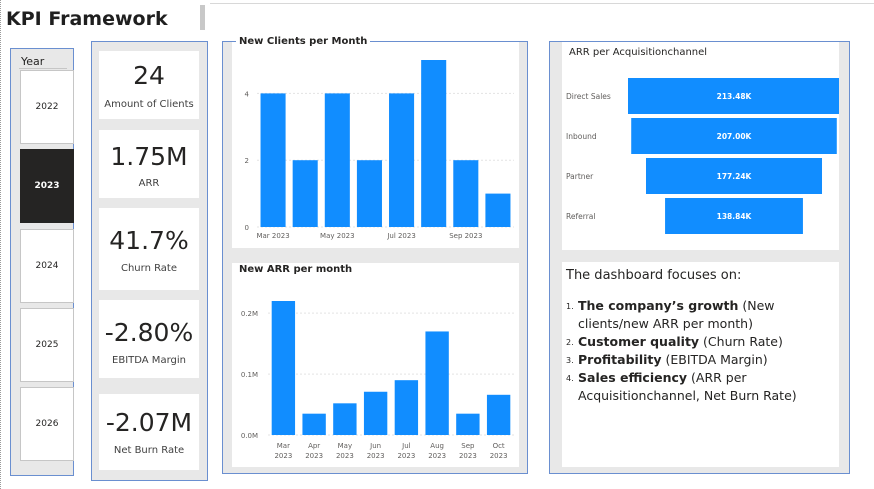  What do you see at coordinates (47, 186) in the screenshot?
I see `year-option-2023: 2023` at bounding box center [47, 186].